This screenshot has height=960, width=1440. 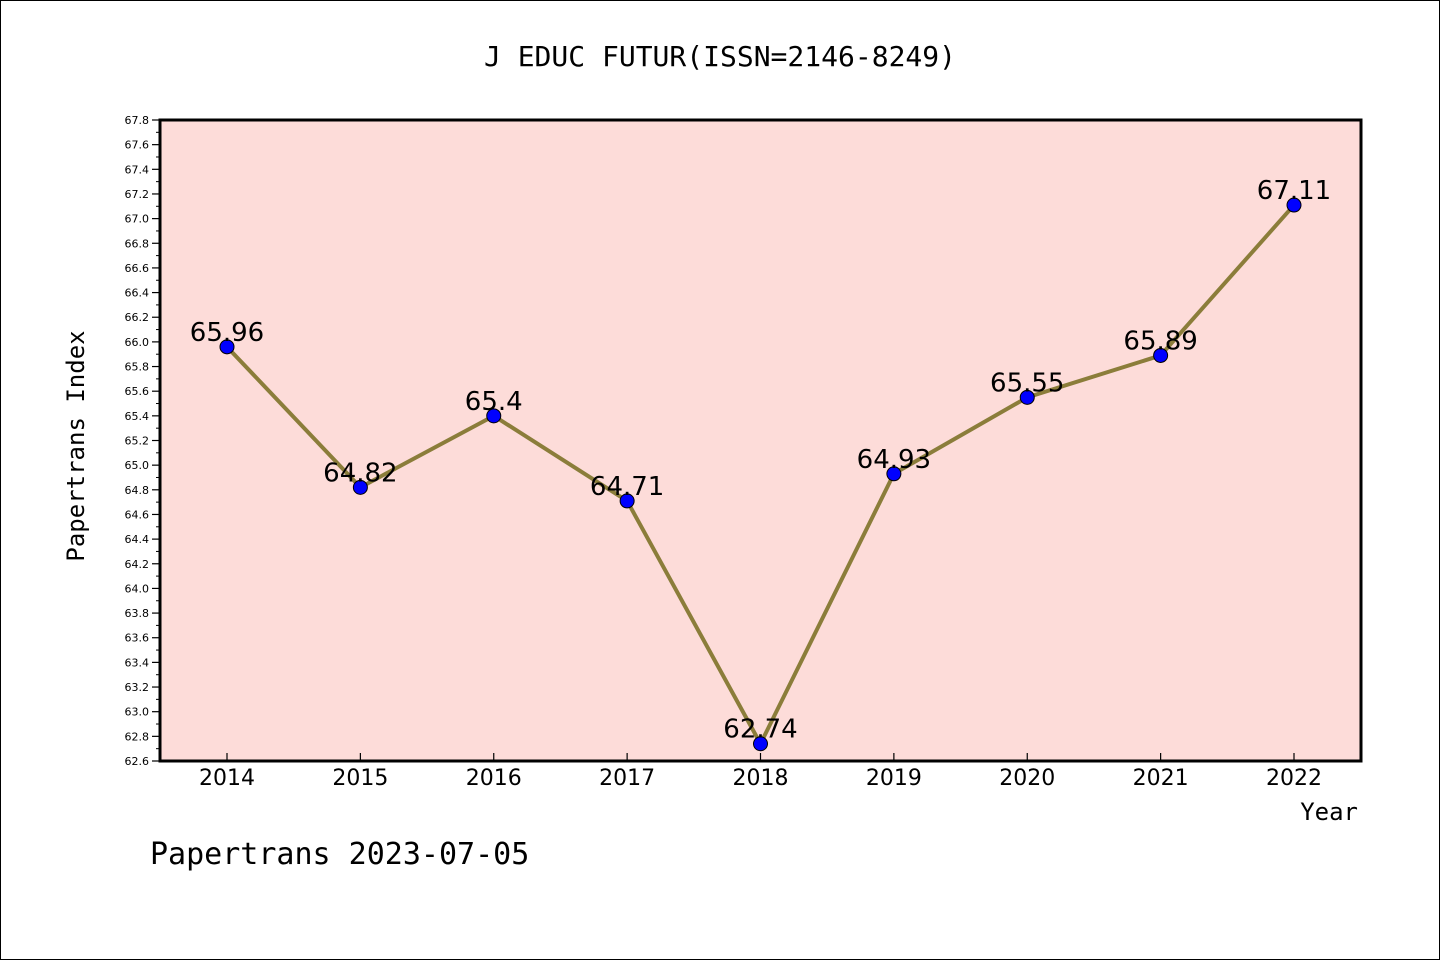 What do you see at coordinates (360, 778) in the screenshot?
I see `x-tick-label: 2015` at bounding box center [360, 778].